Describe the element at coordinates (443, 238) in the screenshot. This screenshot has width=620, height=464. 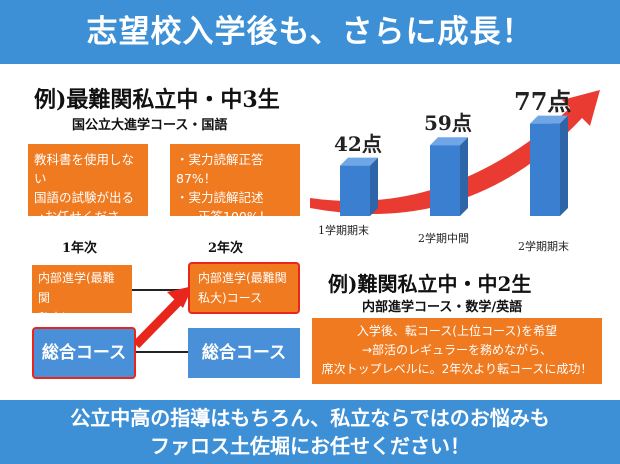
I see `category-label: 2学期中間` at that location.